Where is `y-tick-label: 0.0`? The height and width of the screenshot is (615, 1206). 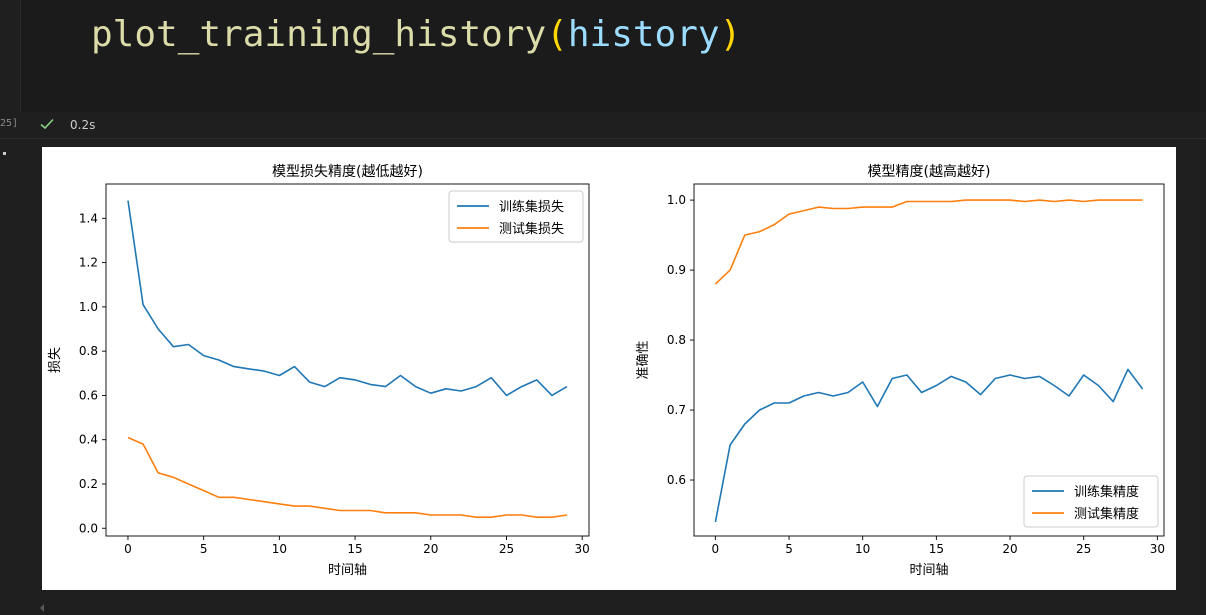 y-tick-label: 0.0 is located at coordinates (88, 528).